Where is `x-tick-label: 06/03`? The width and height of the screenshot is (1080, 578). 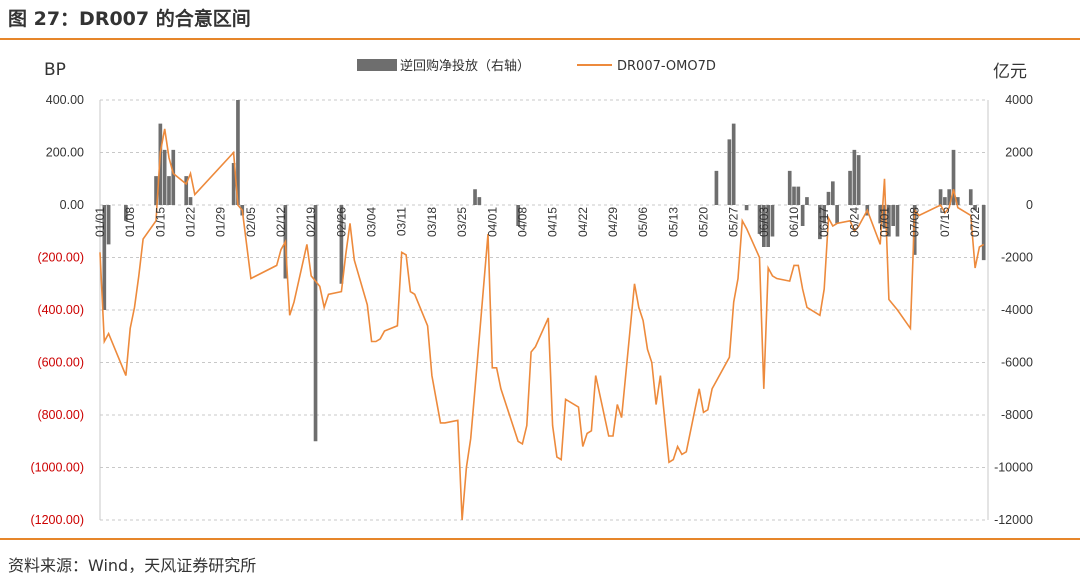
x-tick-label: 06/03 is located at coordinates (764, 222).